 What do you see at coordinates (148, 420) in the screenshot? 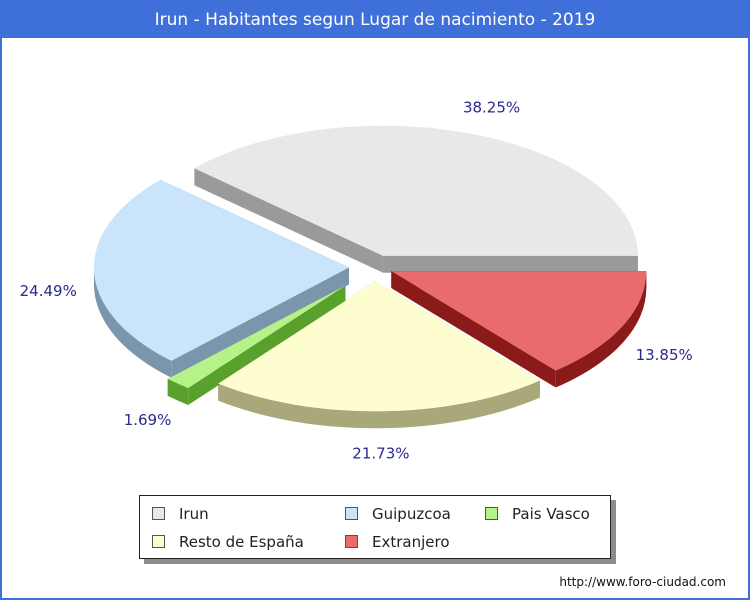
I see `pie-label-pais-vasco: 1.69%` at bounding box center [148, 420].